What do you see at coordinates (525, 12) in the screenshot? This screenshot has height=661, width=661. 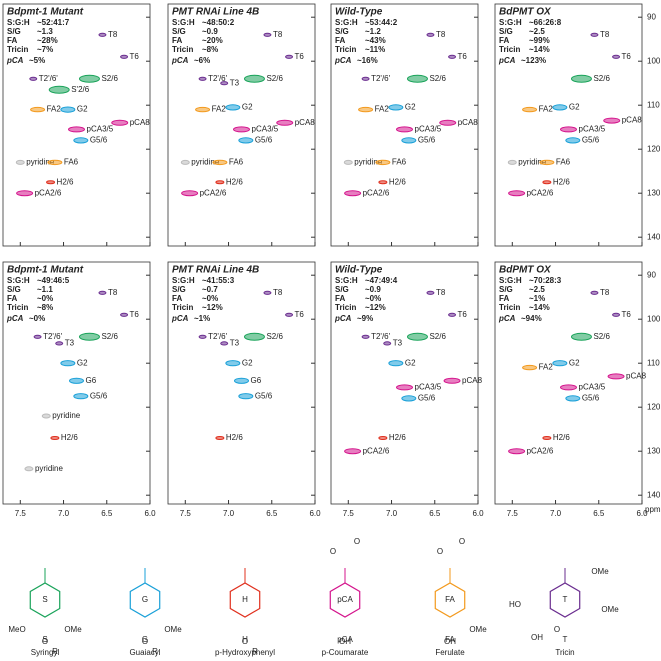 I see `panel-title: BdPMT OX` at bounding box center [525, 12].